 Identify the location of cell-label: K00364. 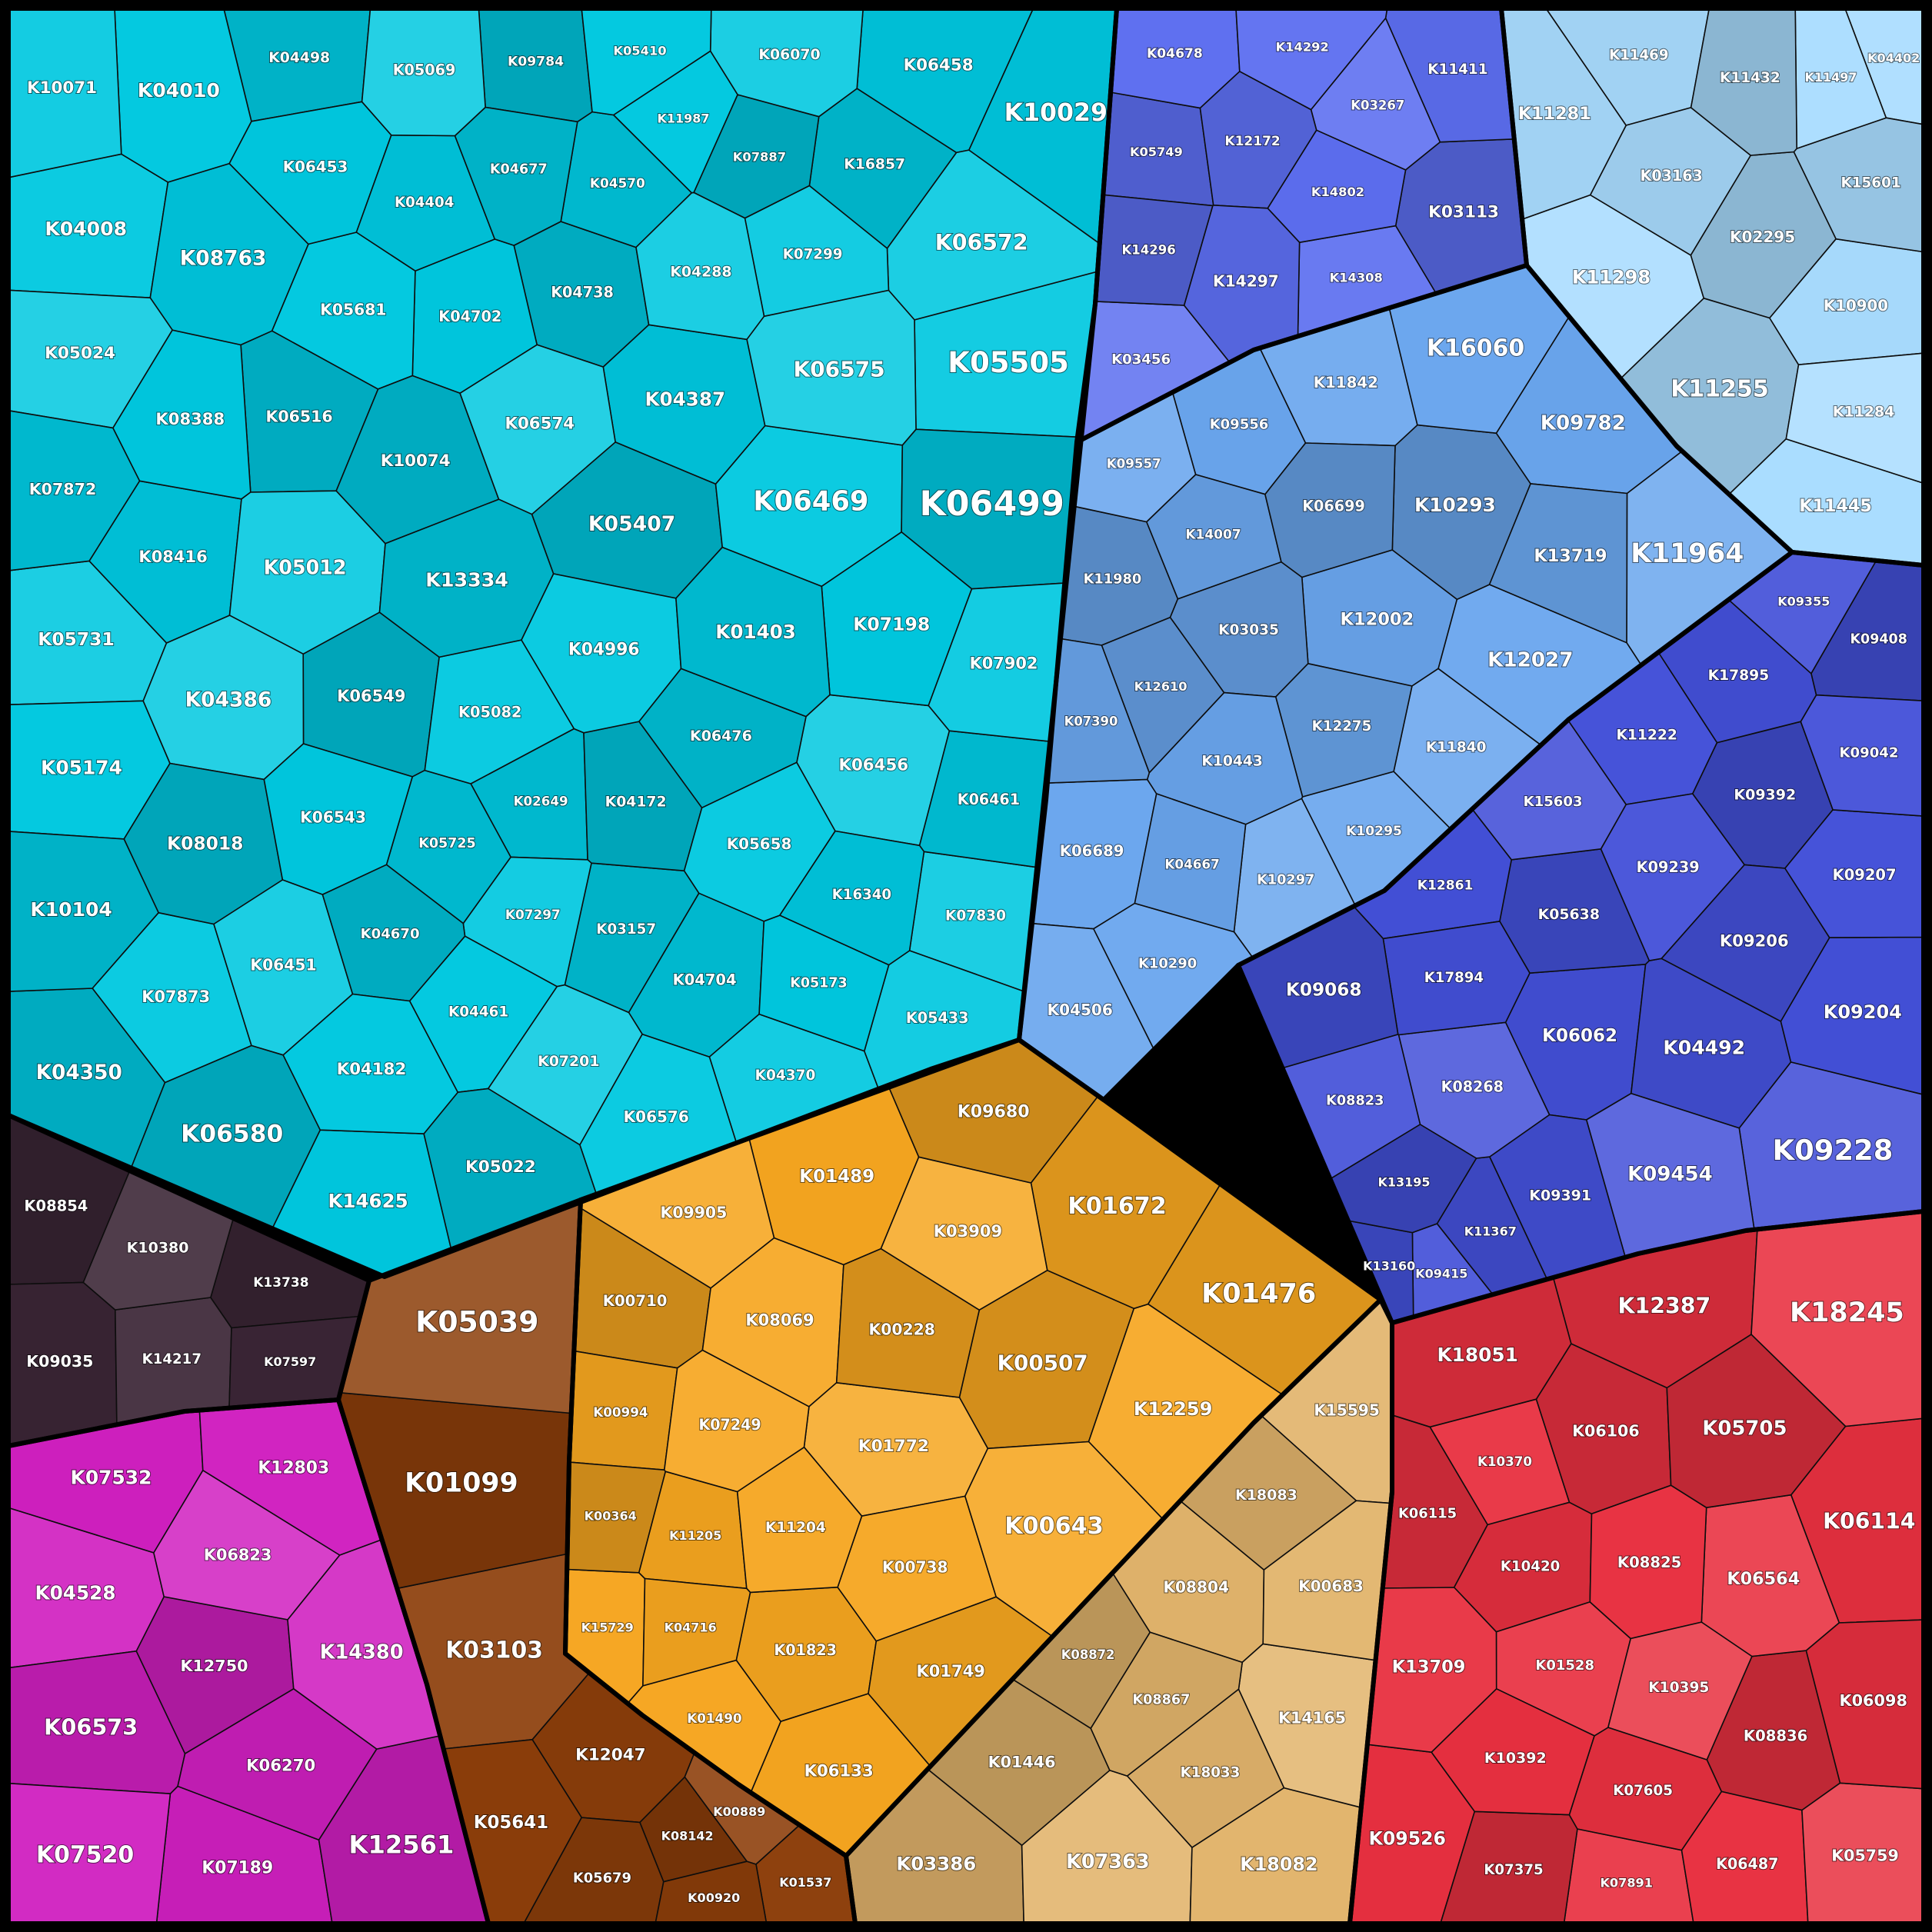
(611, 1516).